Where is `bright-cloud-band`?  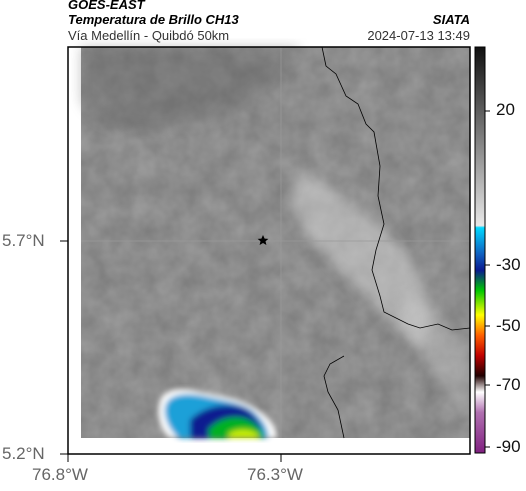
bright-cloud-band is located at coordinates (361, 260).